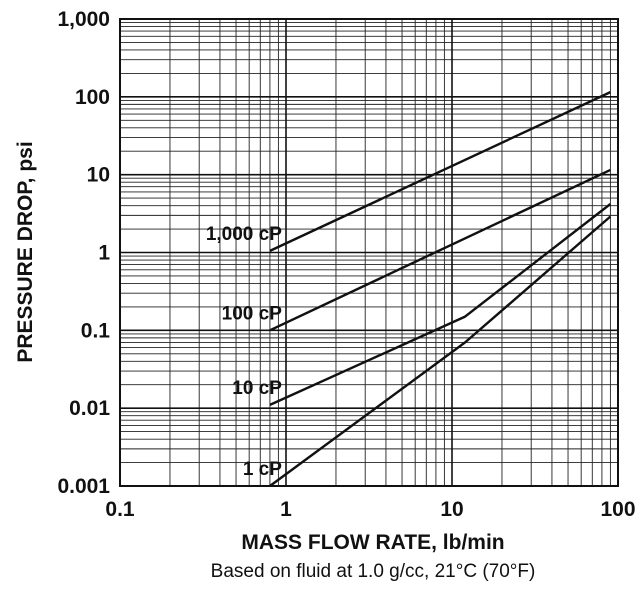 The height and width of the screenshot is (589, 636). Describe the element at coordinates (83, 253) in the screenshot. I see `y-axis-tick-labels: 0.001 0.01 0.1 1 10 100 1,000` at that location.